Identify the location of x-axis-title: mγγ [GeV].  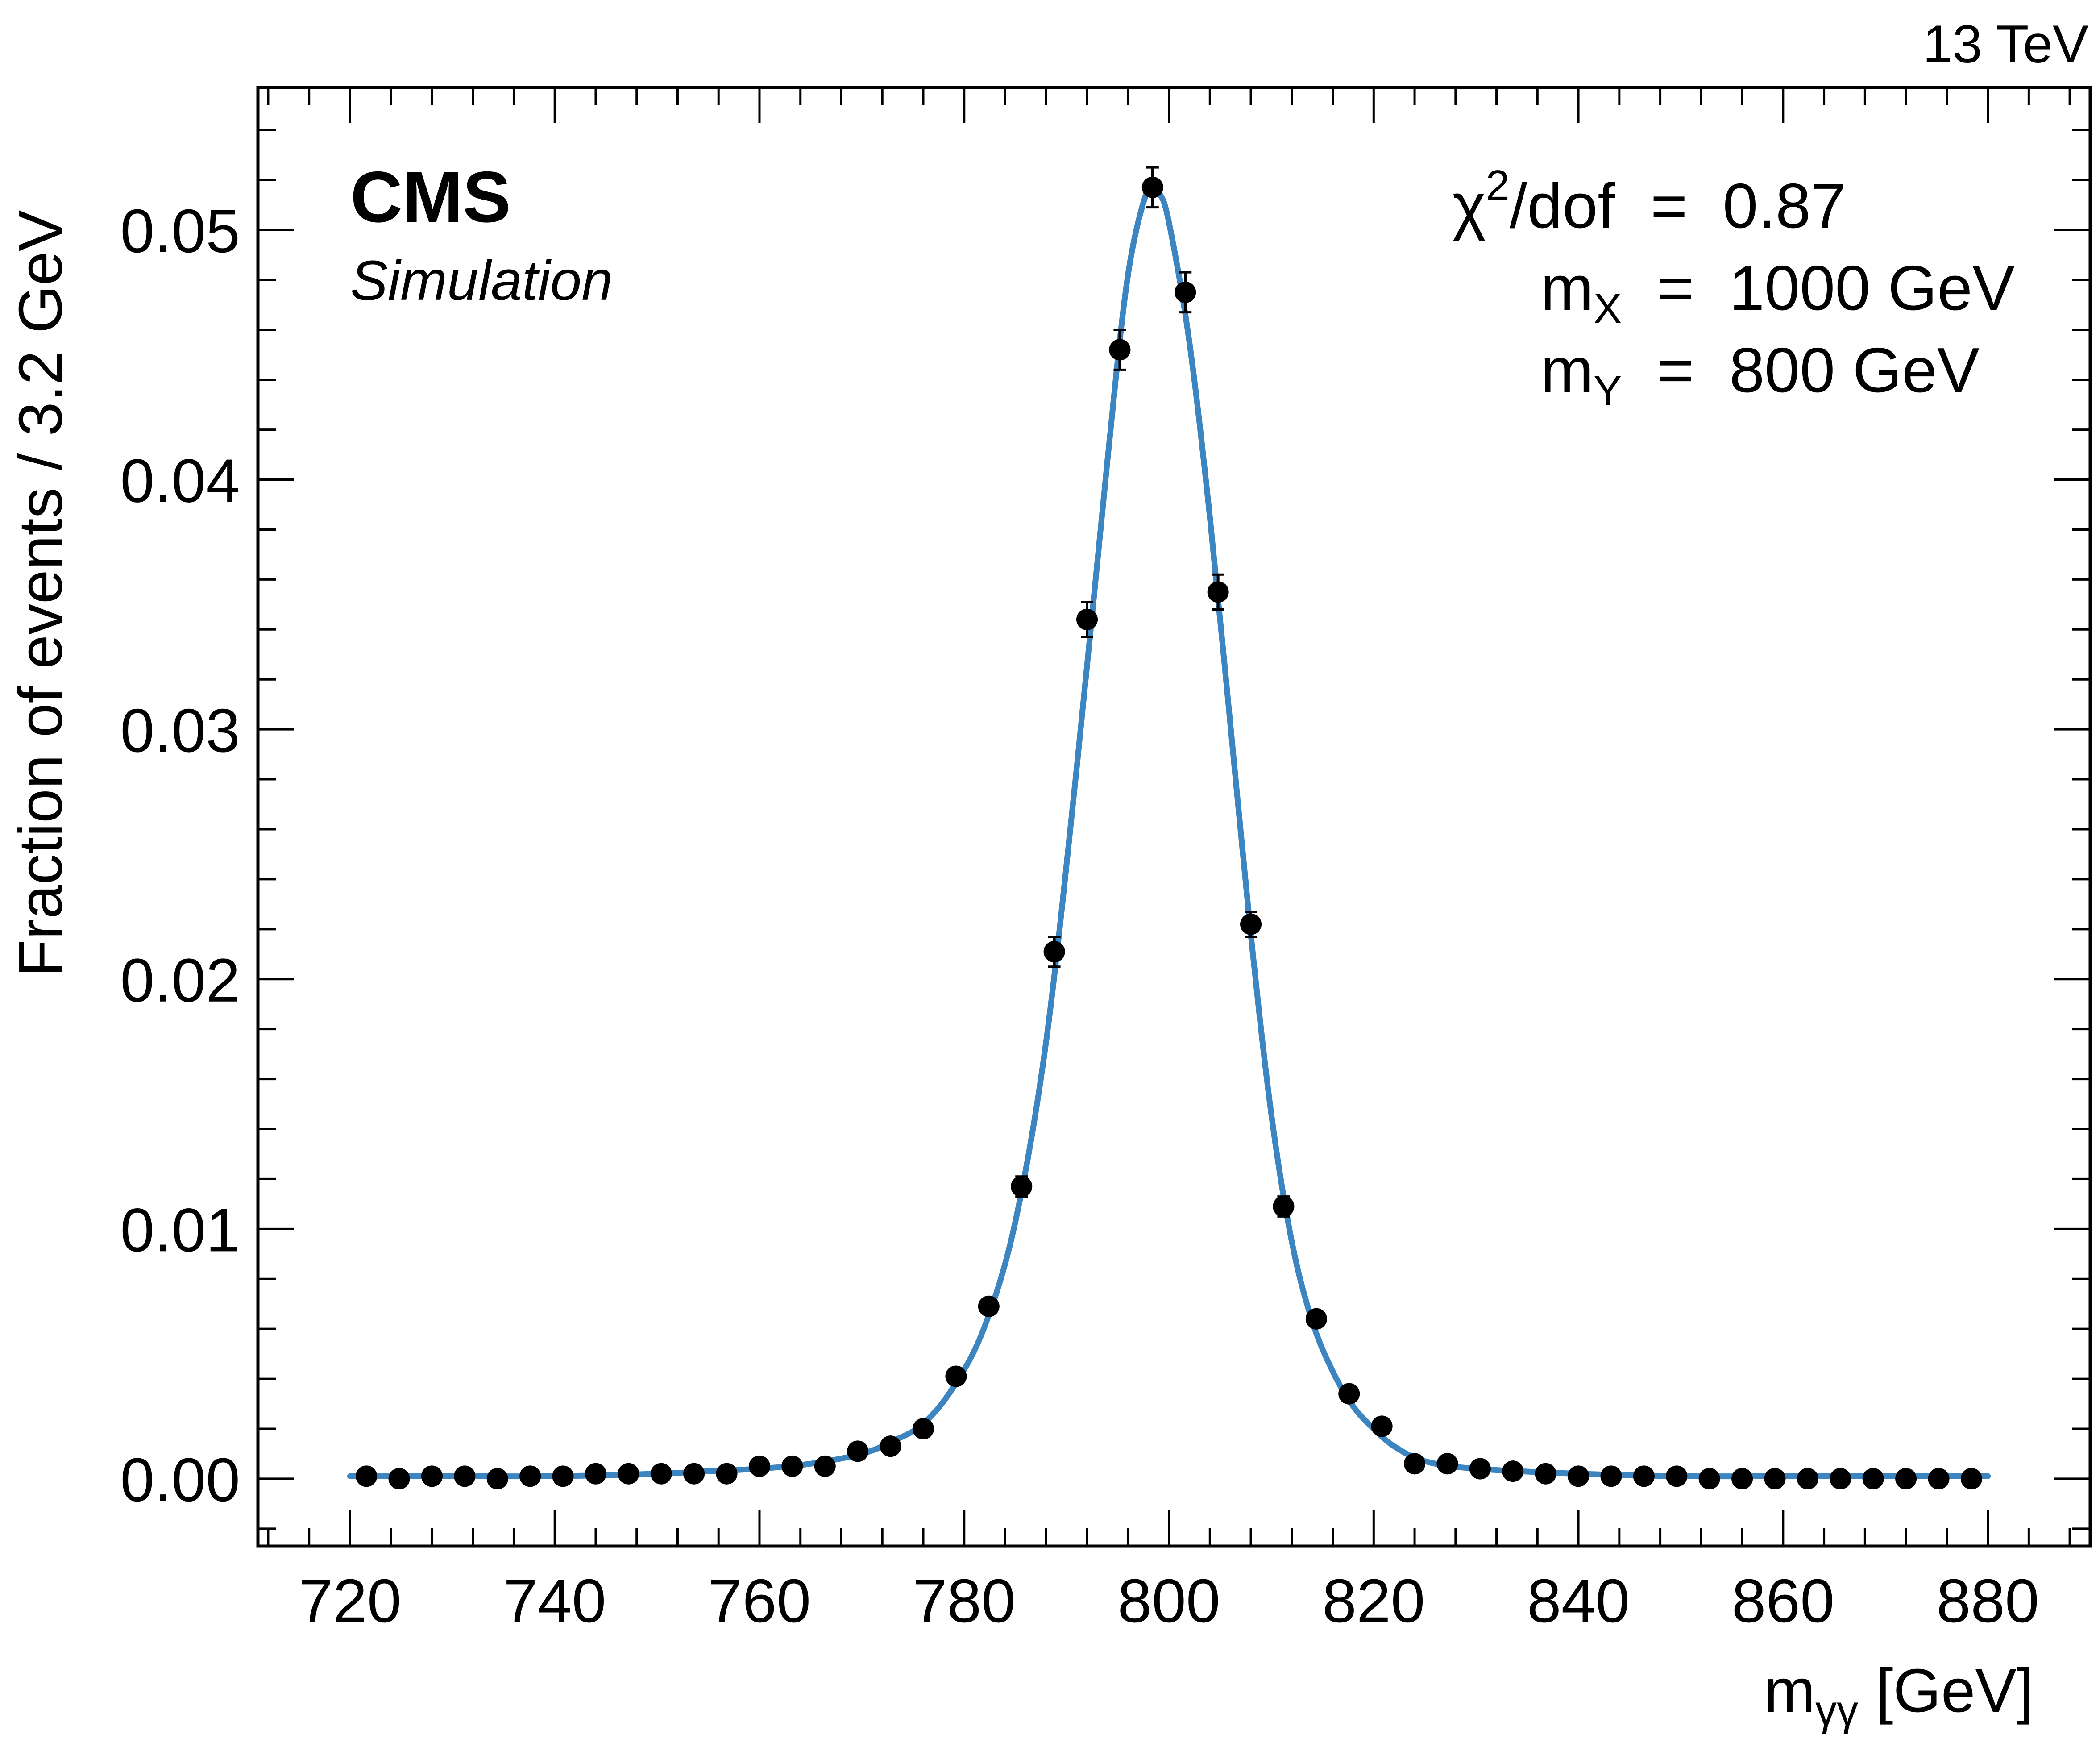
(1881, 1695).